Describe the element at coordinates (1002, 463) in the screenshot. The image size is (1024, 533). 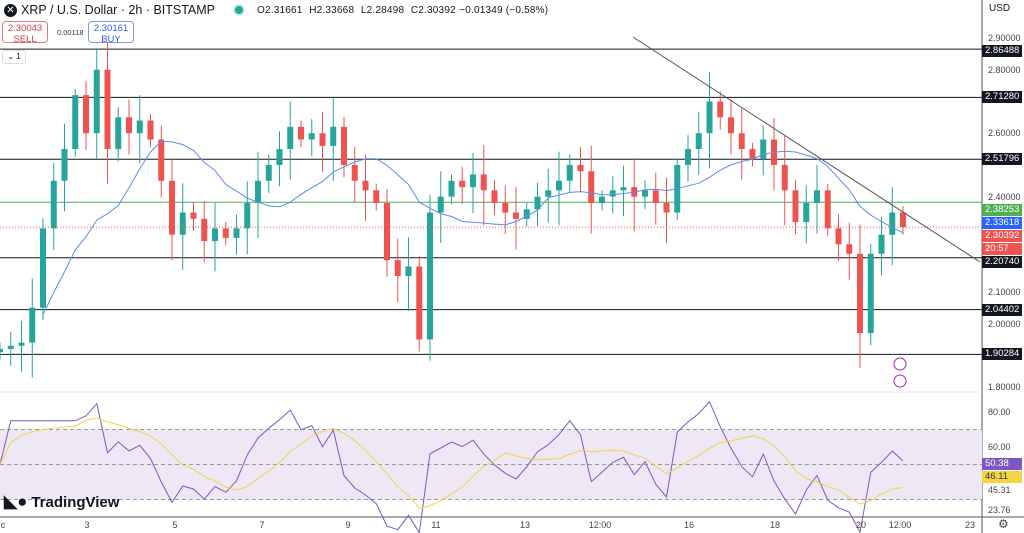
I see `rsi-value-label: 50.38` at that location.